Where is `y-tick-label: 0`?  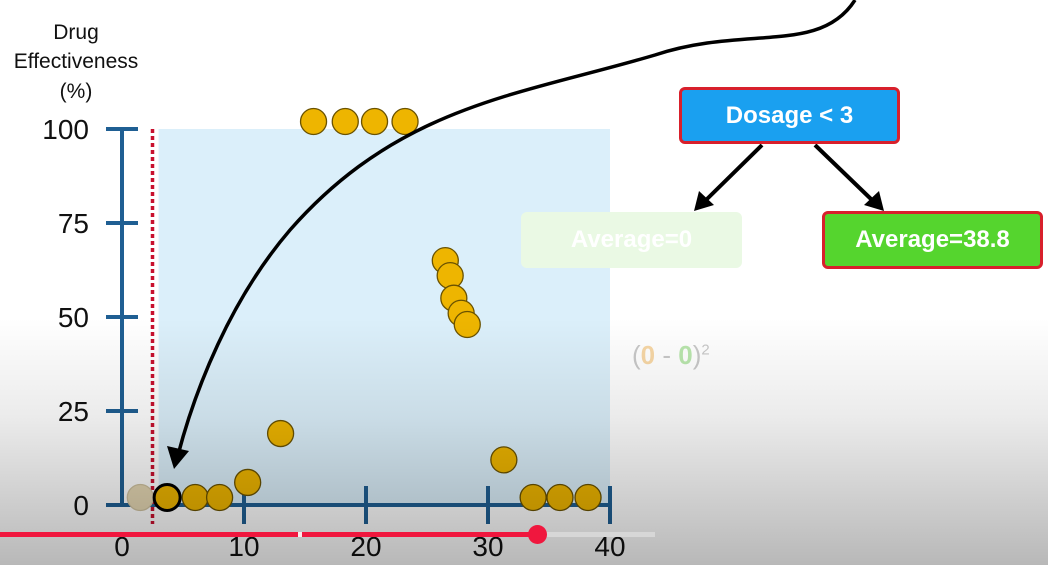
y-tick-label: 0 is located at coordinates (81, 505).